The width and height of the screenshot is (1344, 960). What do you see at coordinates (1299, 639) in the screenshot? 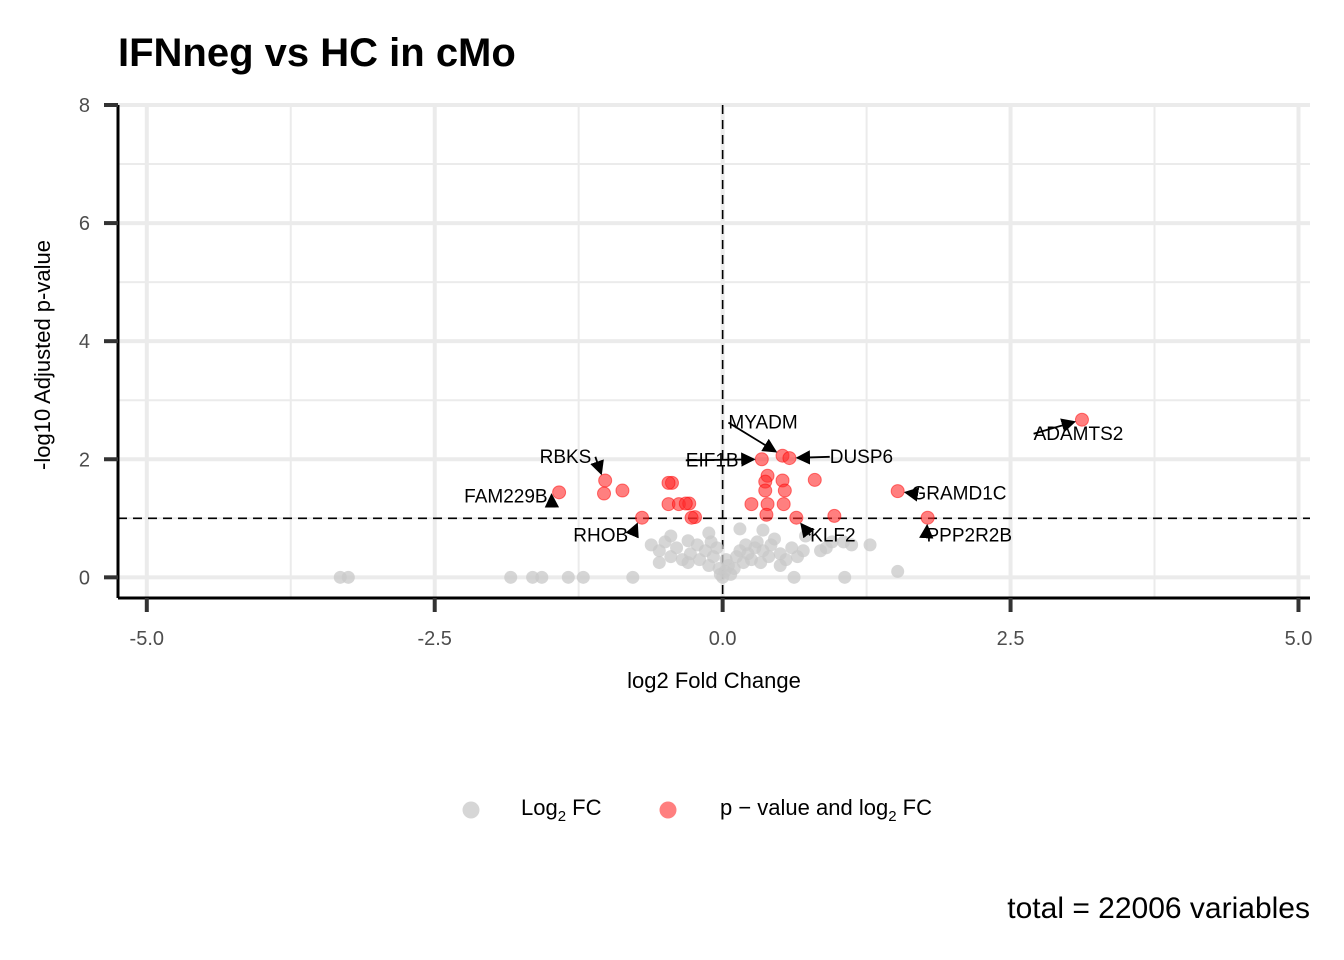
I see `x-tick-label: 5.0` at bounding box center [1299, 639].